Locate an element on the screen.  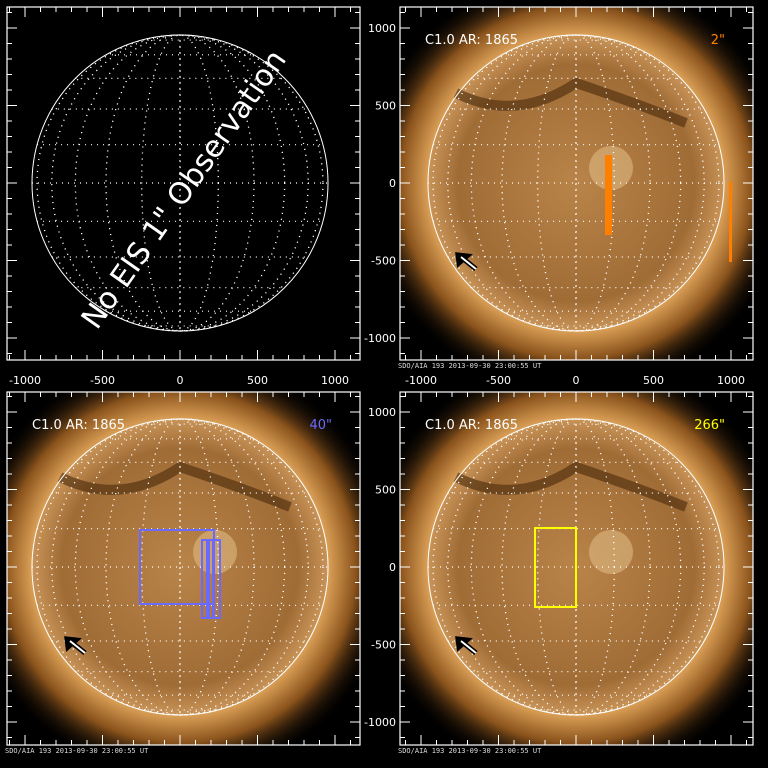
no-observation-note: No EIS 1" Observation is located at coordinates (184, 190).